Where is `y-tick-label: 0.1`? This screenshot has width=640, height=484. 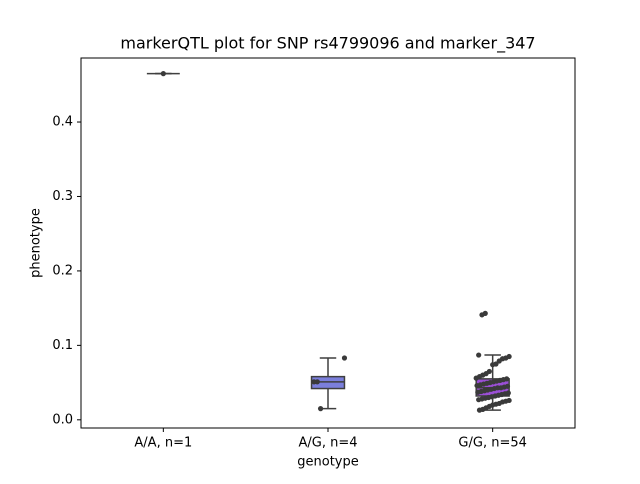
y-tick-label: 0.1 is located at coordinates (62, 345).